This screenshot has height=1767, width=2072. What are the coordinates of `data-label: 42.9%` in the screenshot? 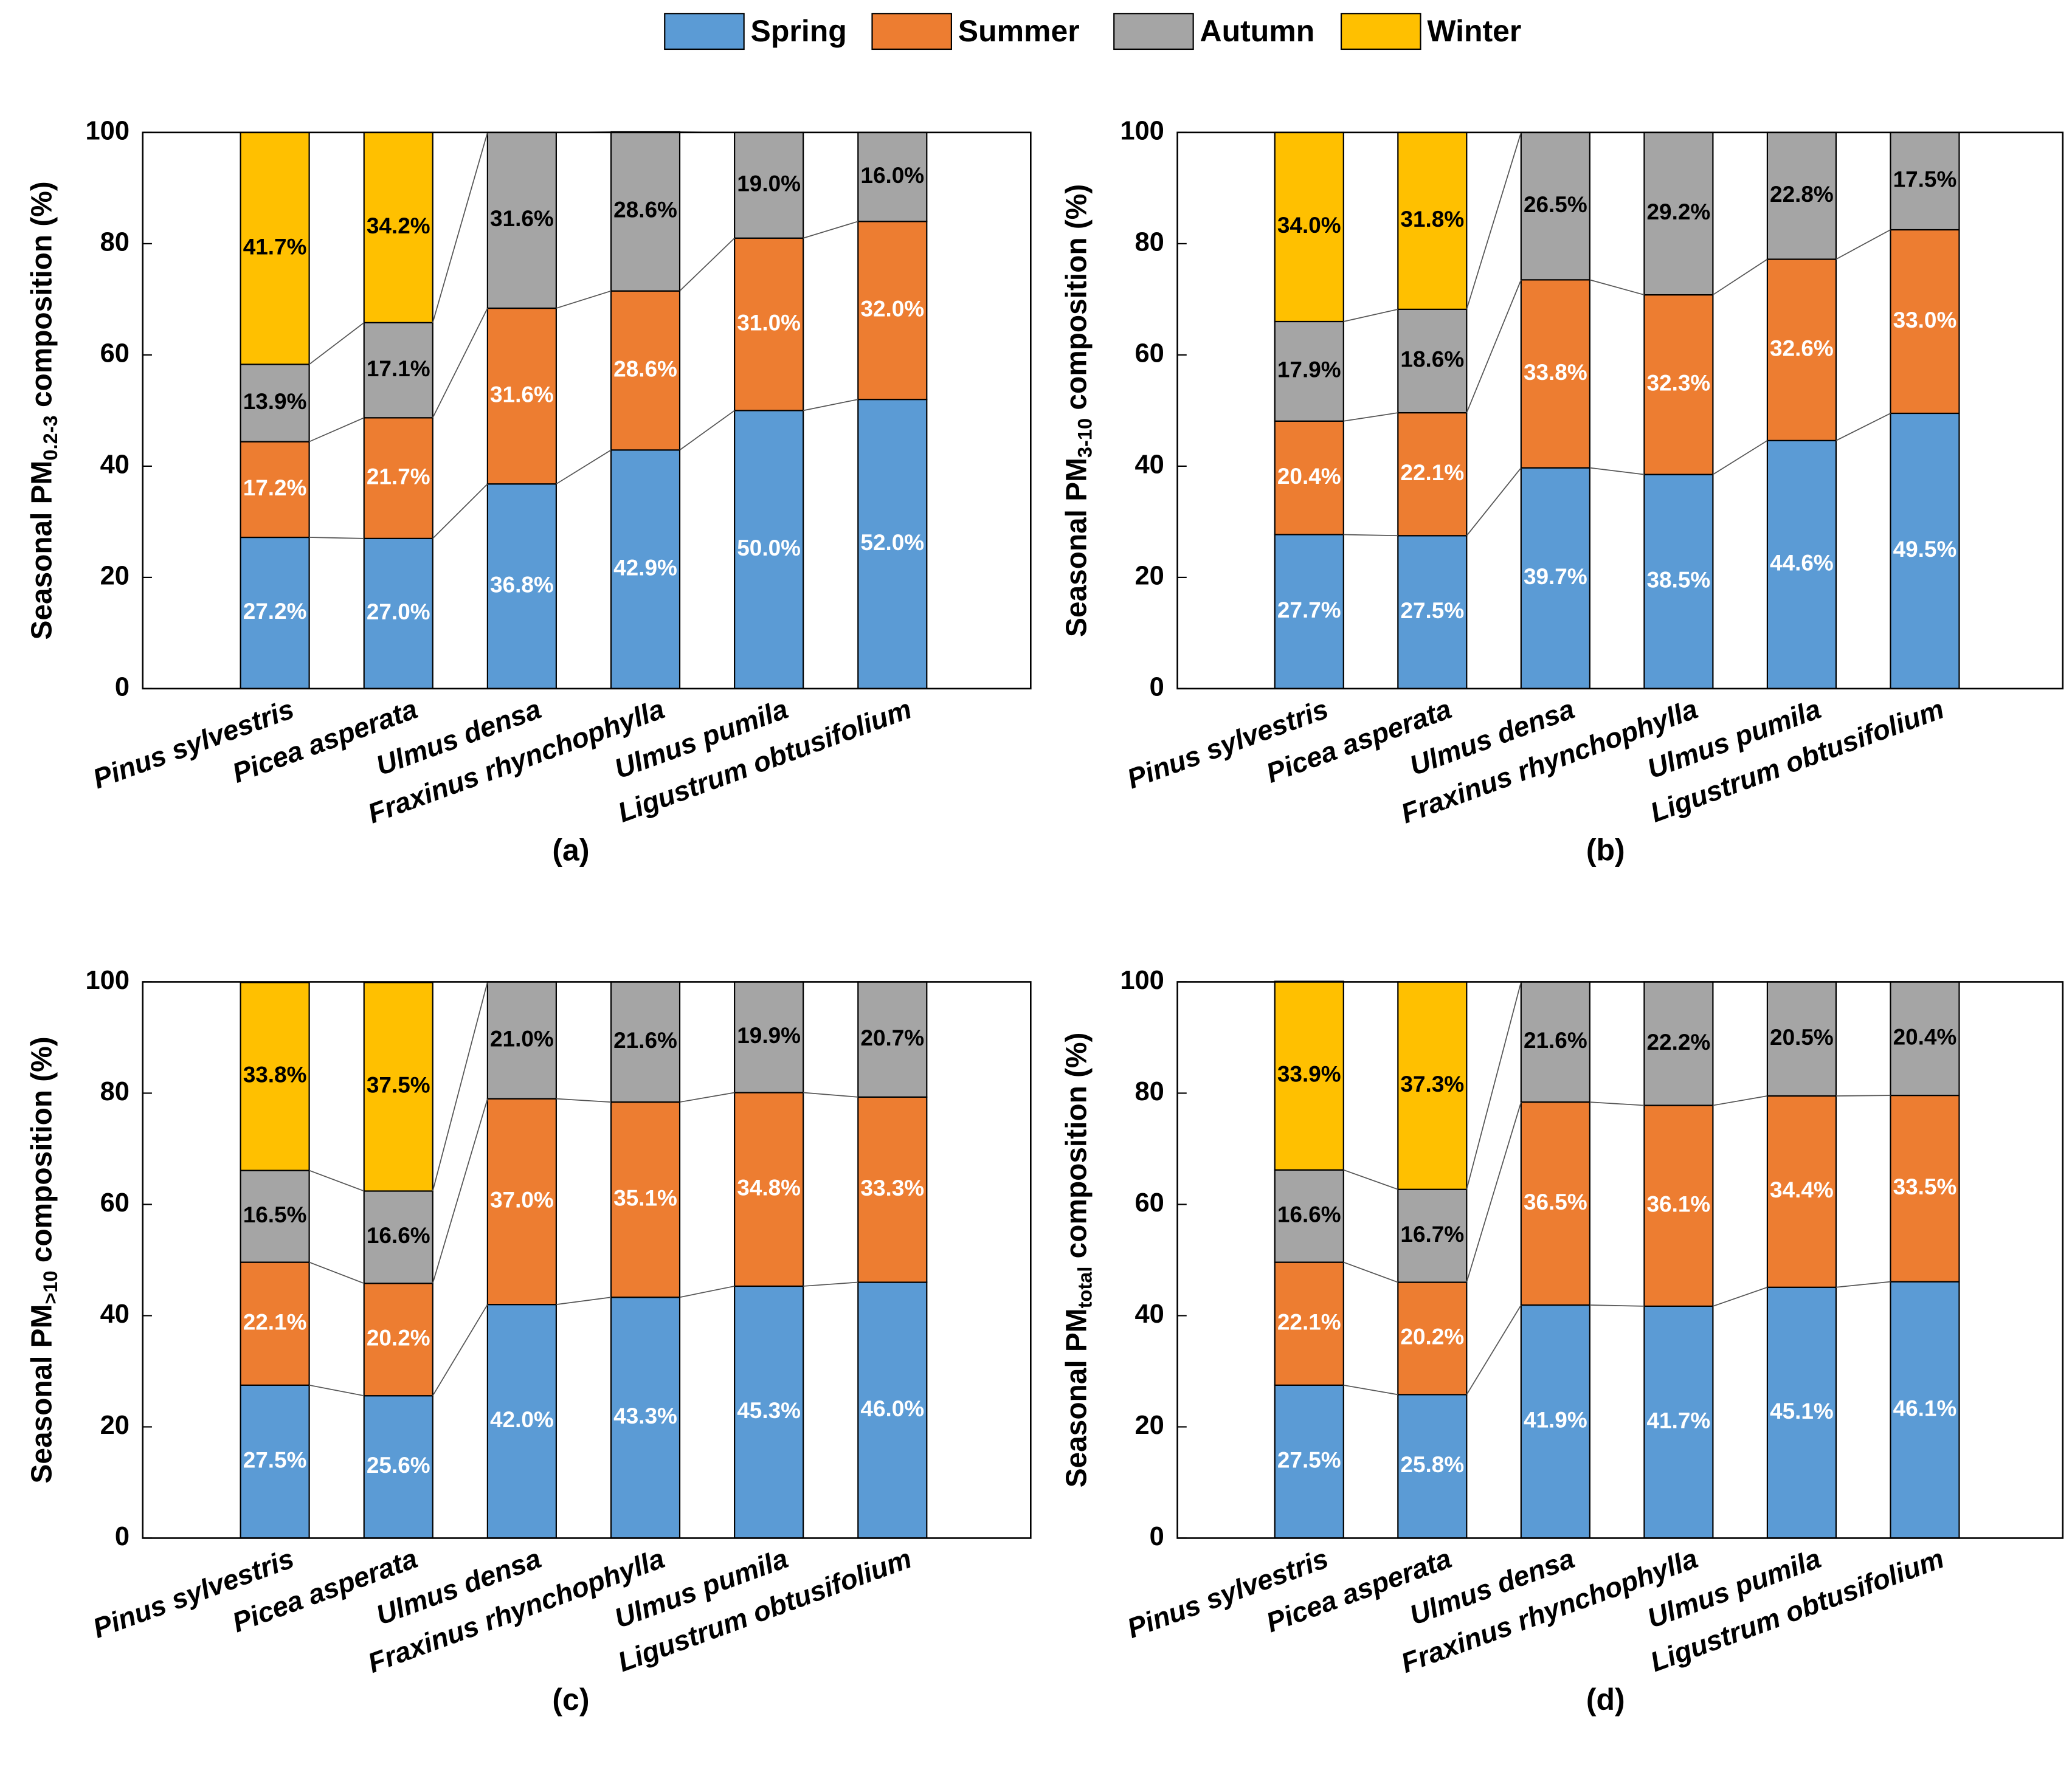 It's located at (645, 567).